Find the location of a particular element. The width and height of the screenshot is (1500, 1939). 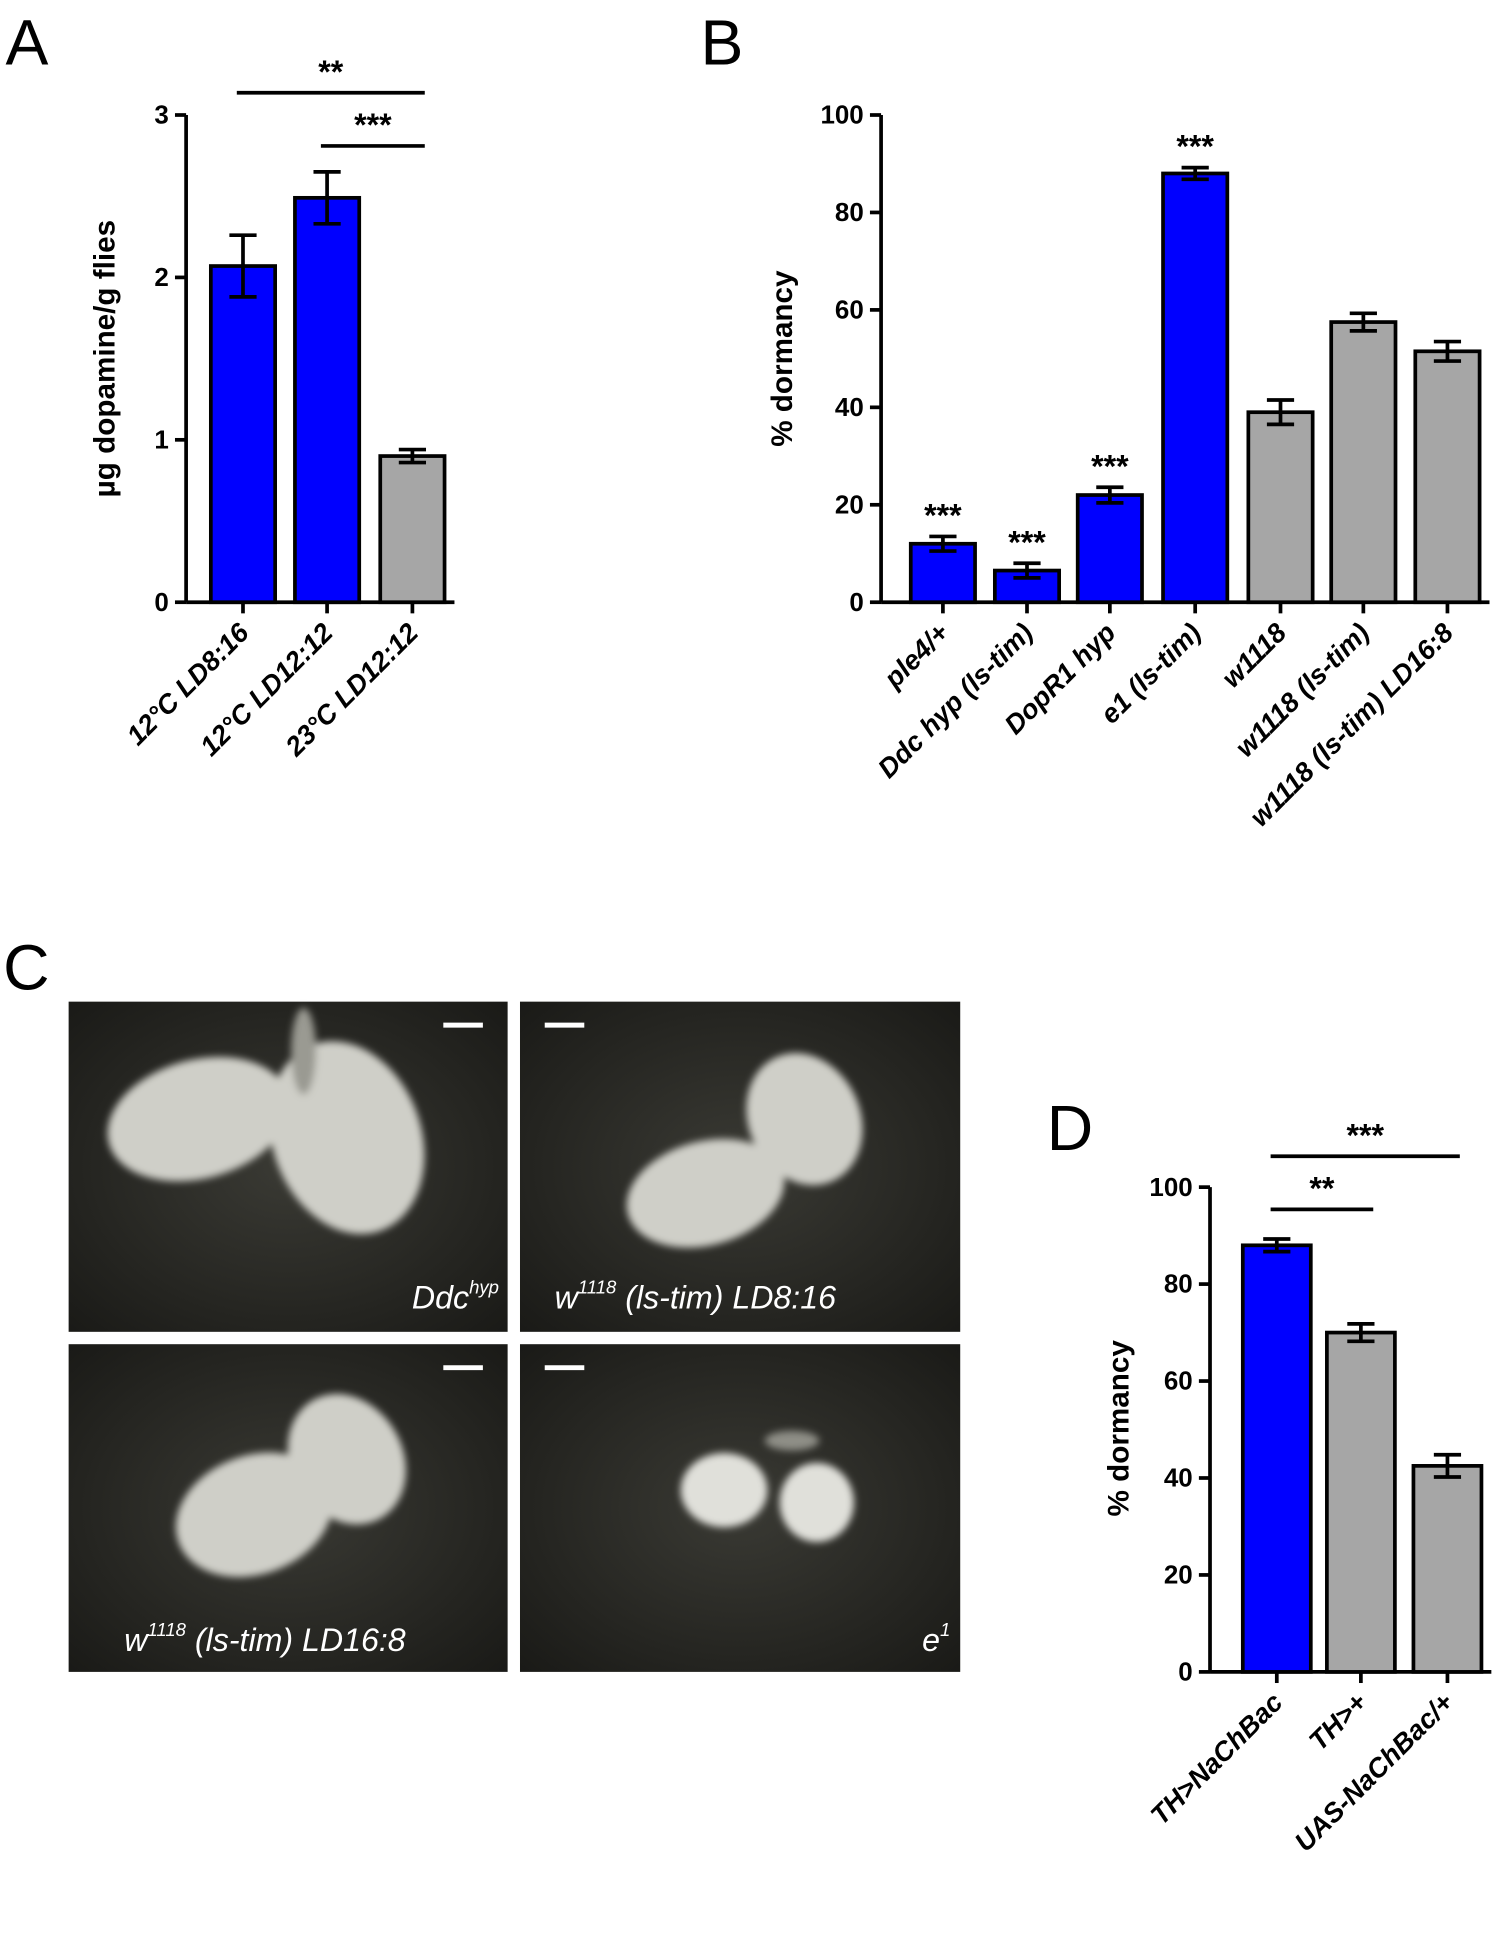

x-tick-label: TH>NaChBac is located at coordinates (1216, 1758).